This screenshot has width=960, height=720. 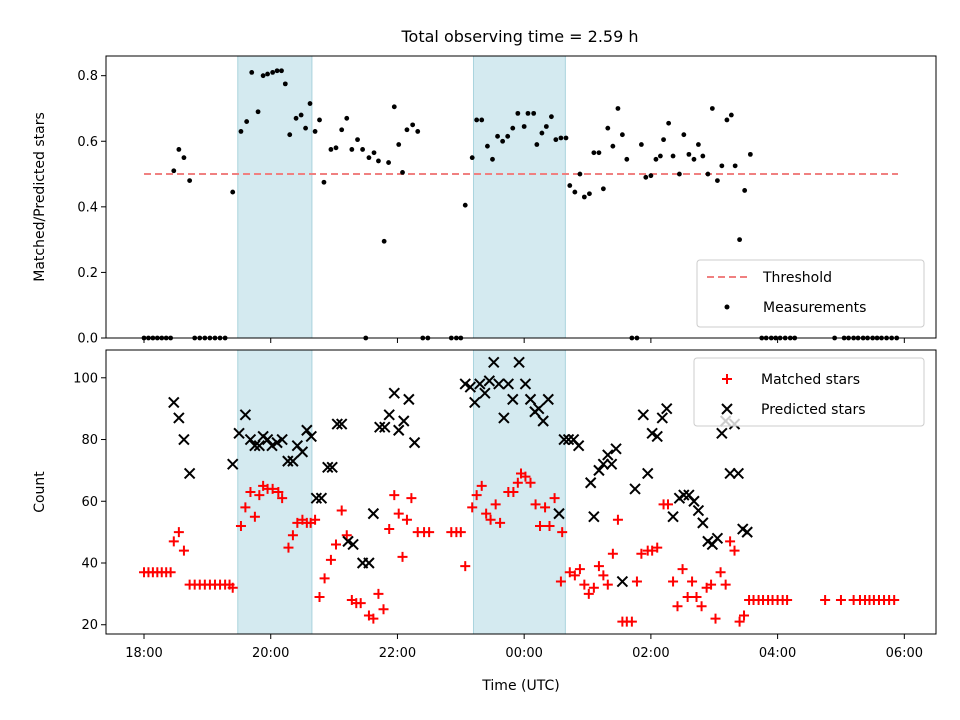 I want to click on x-tick-label: 22:00, so click(x=397, y=653).